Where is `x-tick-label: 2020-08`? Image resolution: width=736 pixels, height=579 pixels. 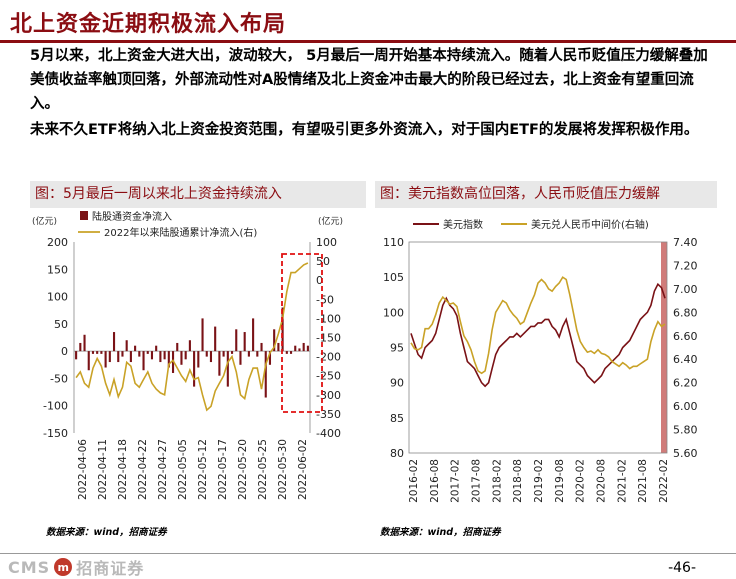 x-tick-label: 2020-08 is located at coordinates (602, 481).